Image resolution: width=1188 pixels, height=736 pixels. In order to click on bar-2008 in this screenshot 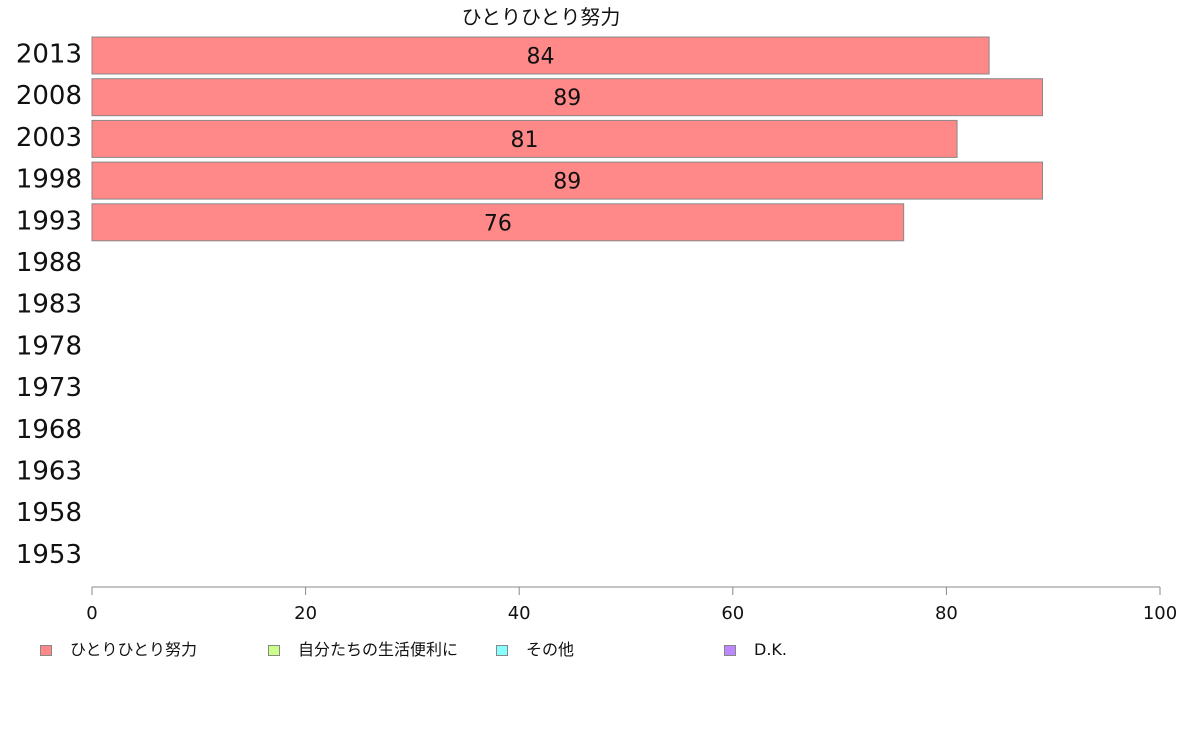, I will do `click(567, 97)`.